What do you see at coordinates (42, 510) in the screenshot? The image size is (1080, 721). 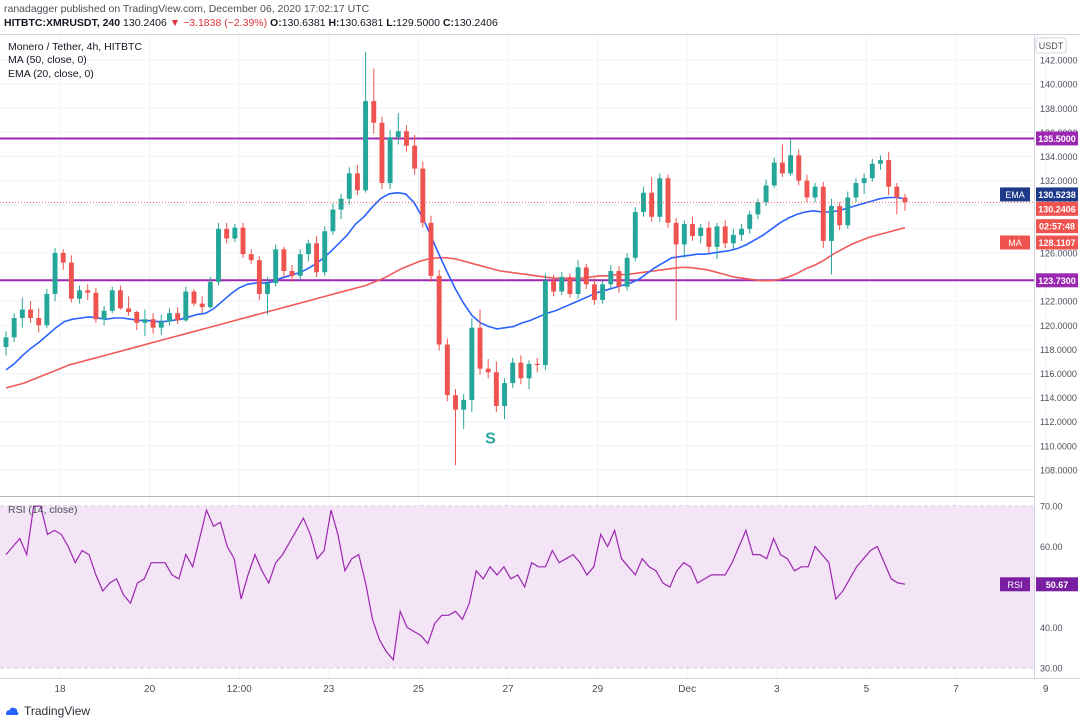 I see `legend-rsi: RSI (14, close)` at bounding box center [42, 510].